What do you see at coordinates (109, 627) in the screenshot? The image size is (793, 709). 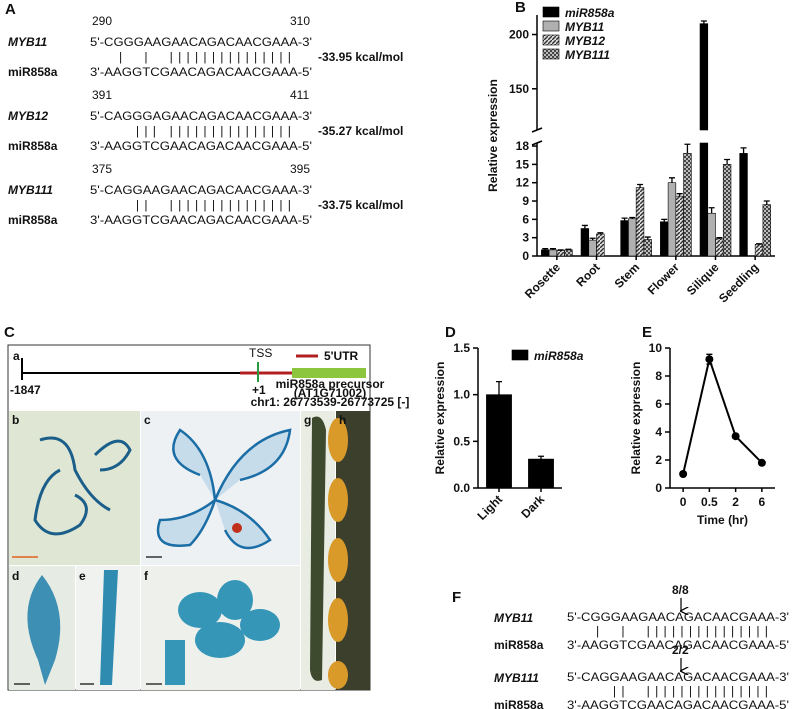 I see `stem-e` at bounding box center [109, 627].